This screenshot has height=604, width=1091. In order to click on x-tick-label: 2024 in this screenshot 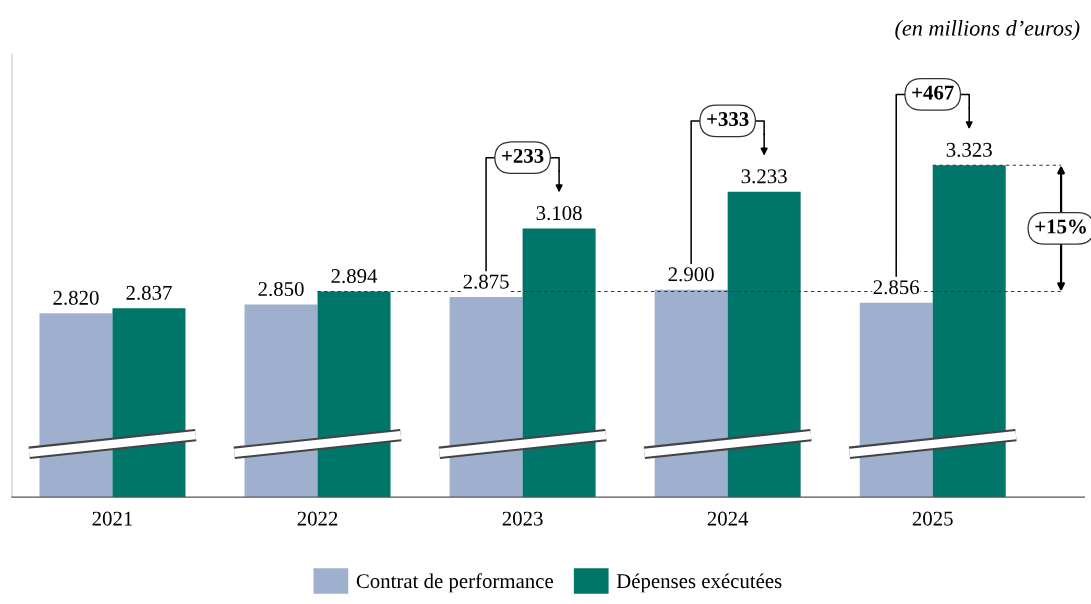, I will do `click(728, 518)`.